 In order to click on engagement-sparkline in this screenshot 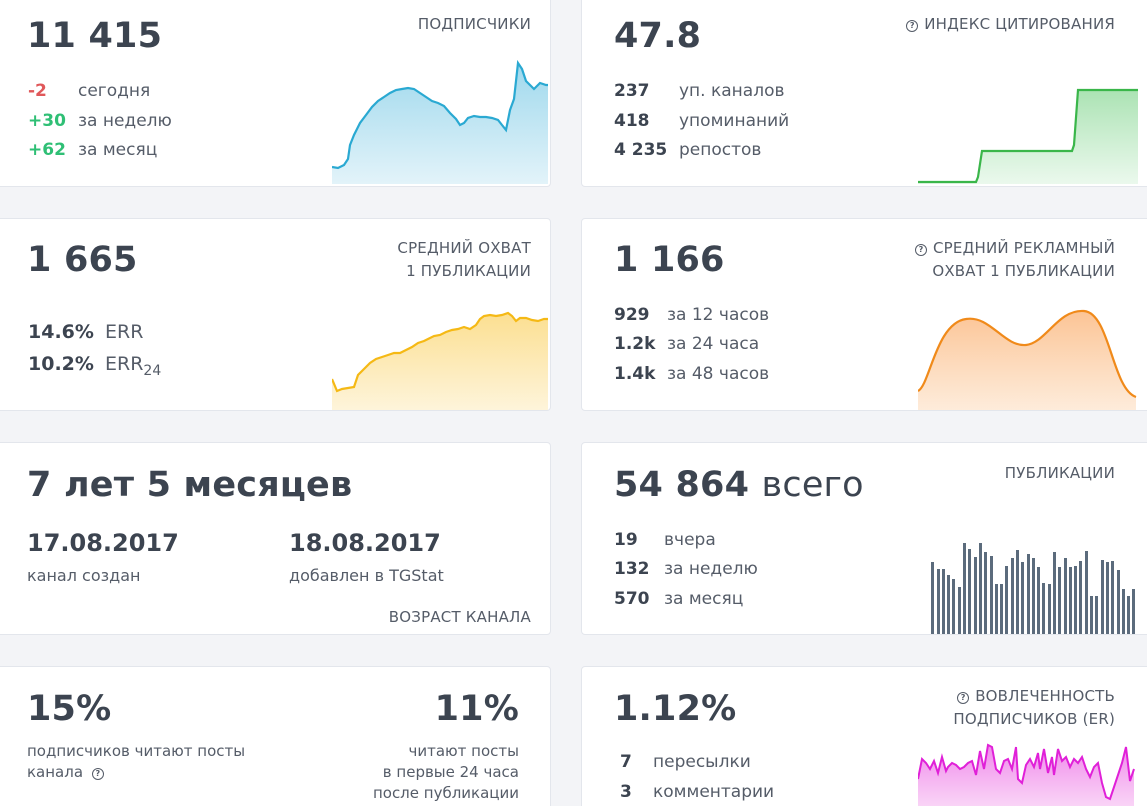, I will do `click(1026, 774)`.